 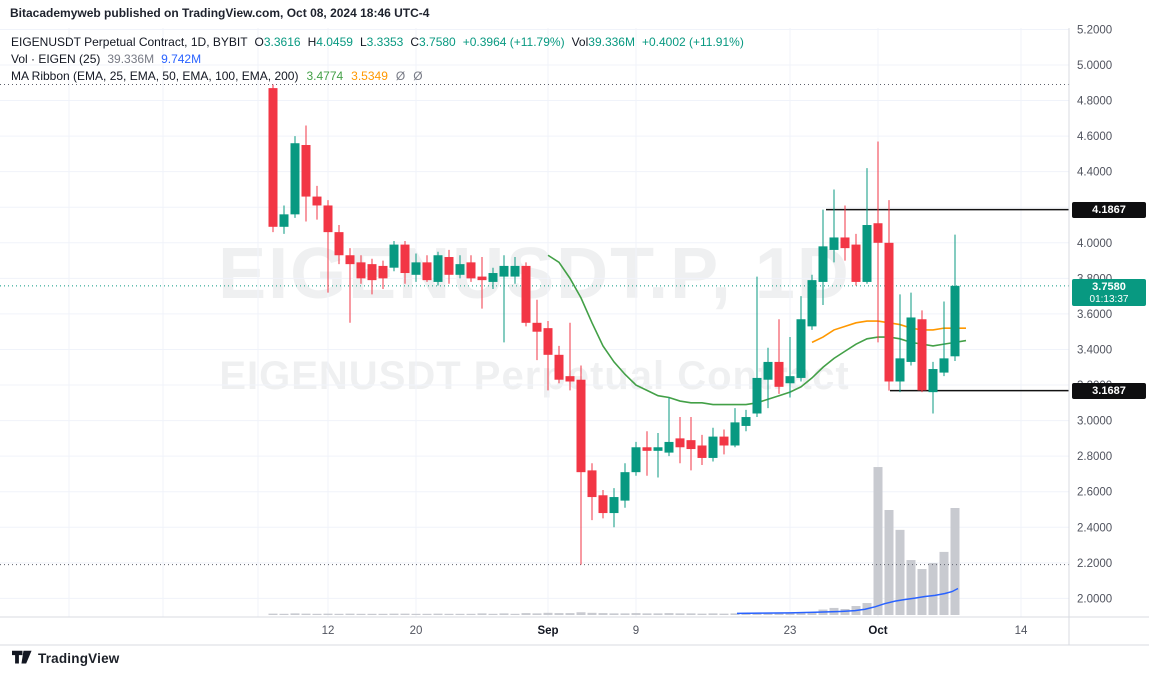 I want to click on vol-change-value: +0.4002 (+11.91%), so click(x=692, y=42).